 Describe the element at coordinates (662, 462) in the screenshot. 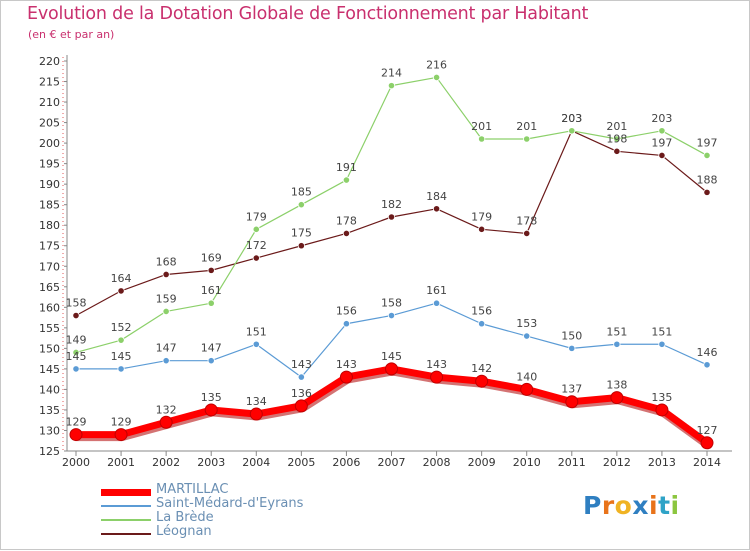

I see `x-tick-label: 2013` at that location.